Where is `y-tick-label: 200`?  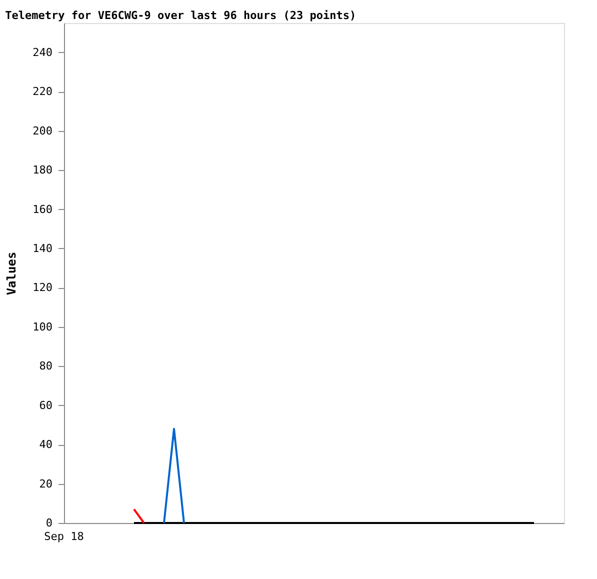 y-tick-label: 200 is located at coordinates (42, 131).